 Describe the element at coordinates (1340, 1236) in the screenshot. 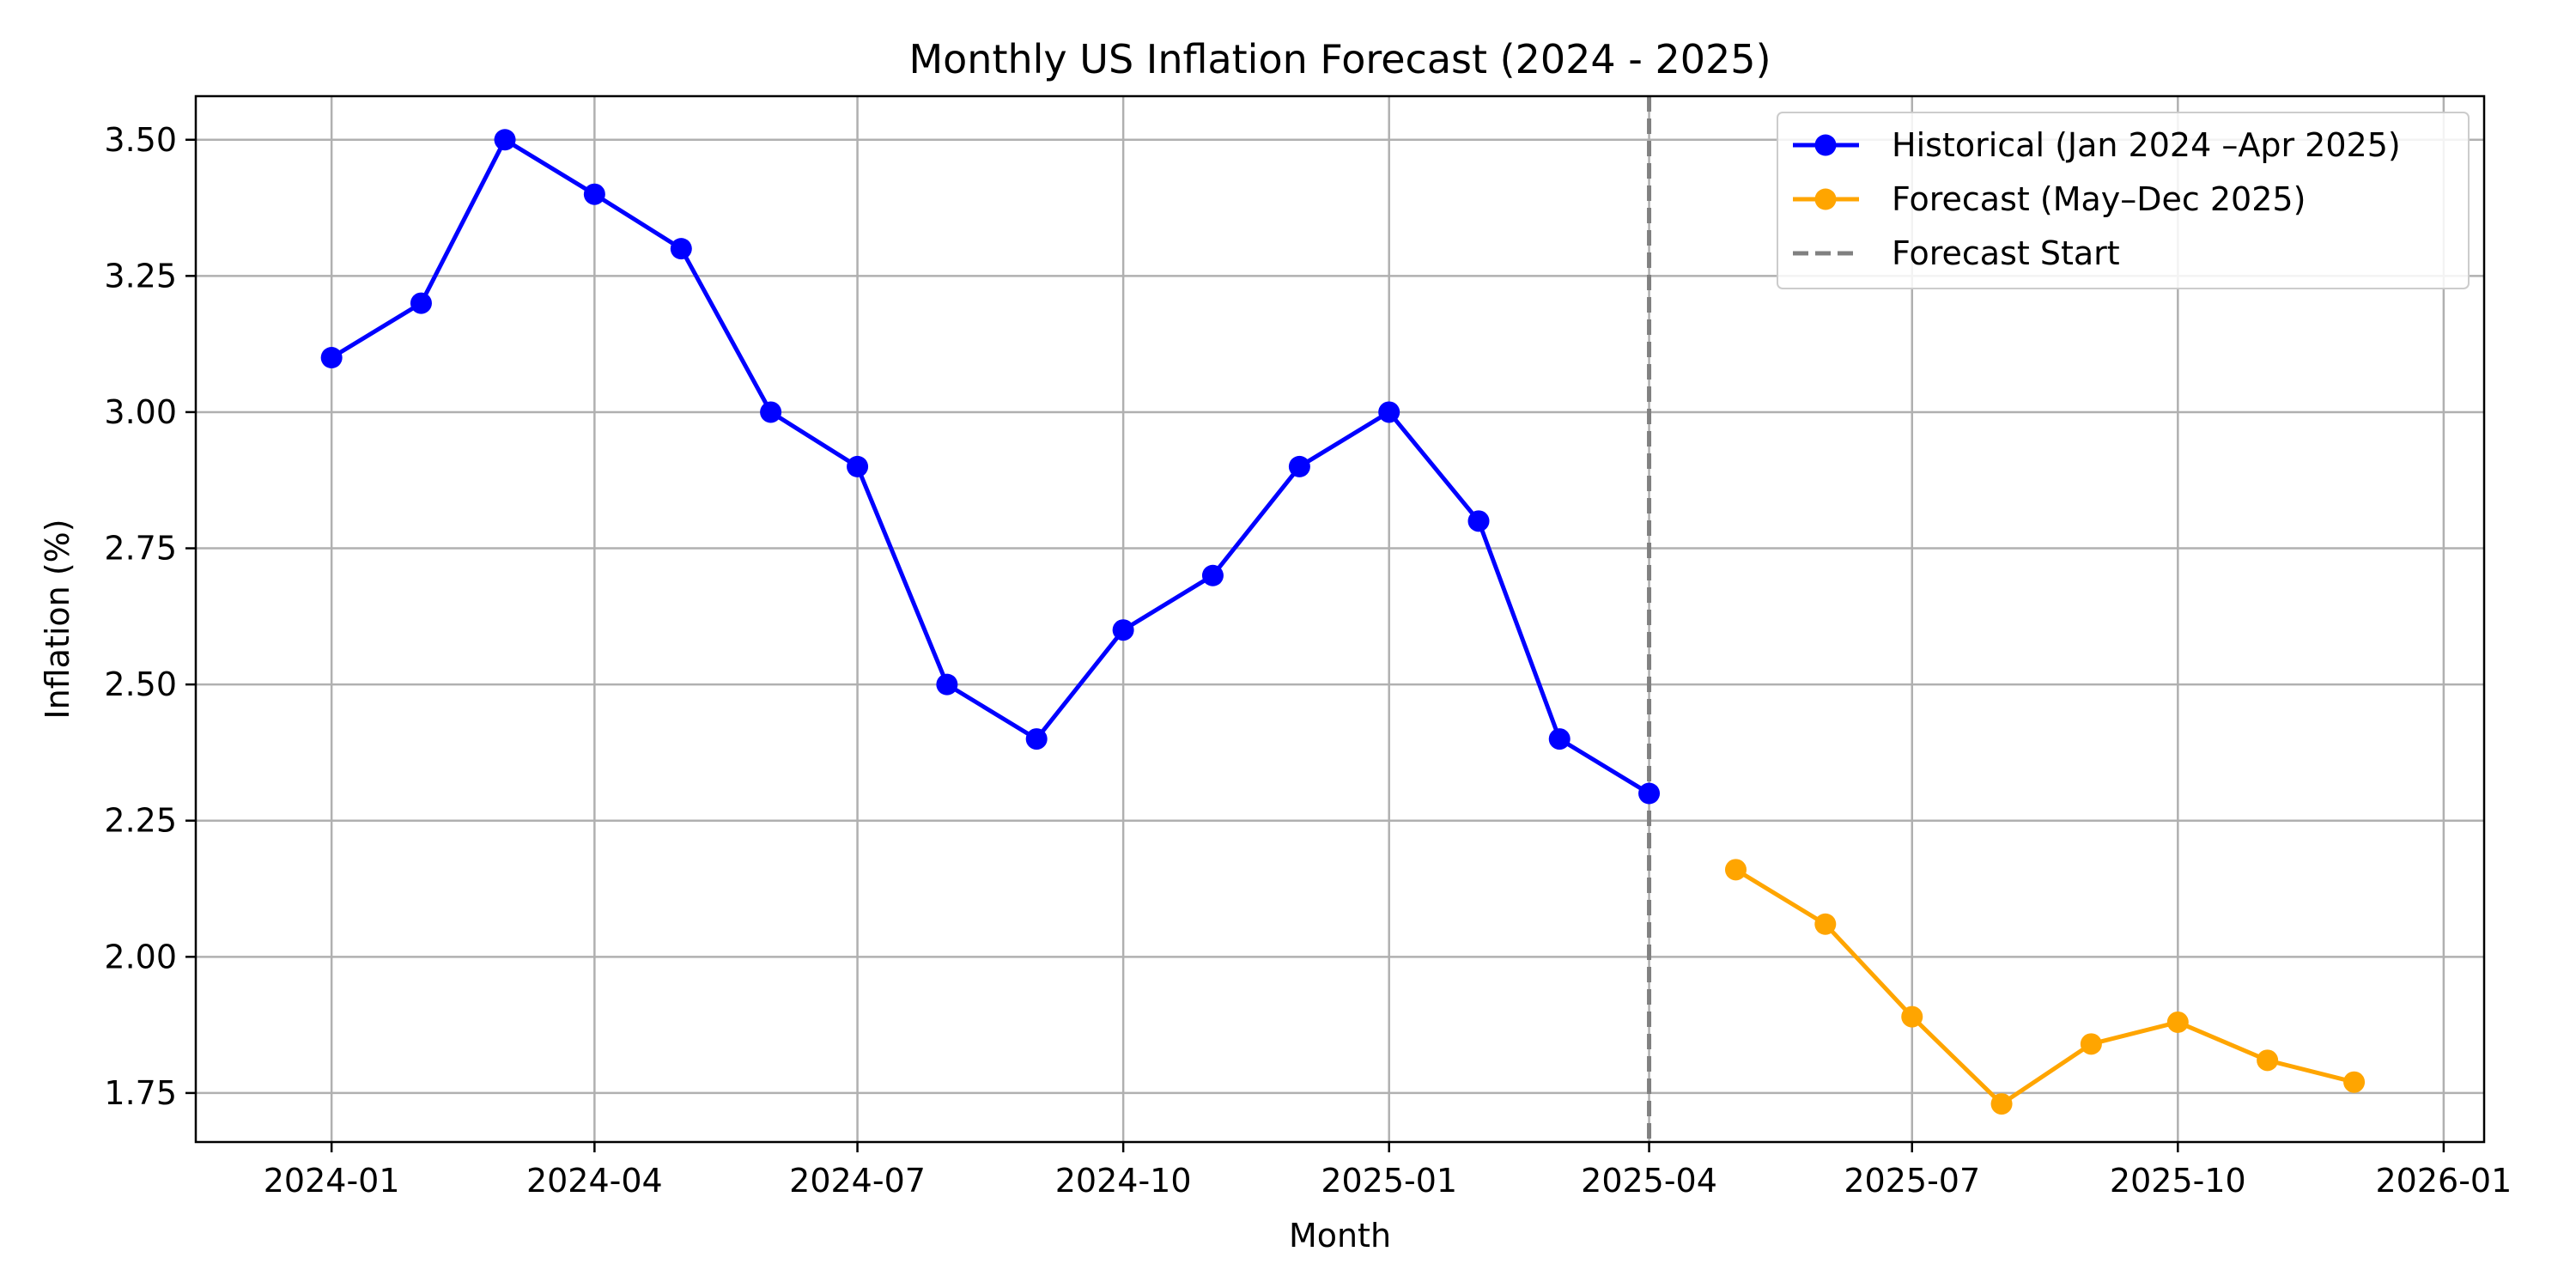

I see `x-axis-label: Month` at that location.